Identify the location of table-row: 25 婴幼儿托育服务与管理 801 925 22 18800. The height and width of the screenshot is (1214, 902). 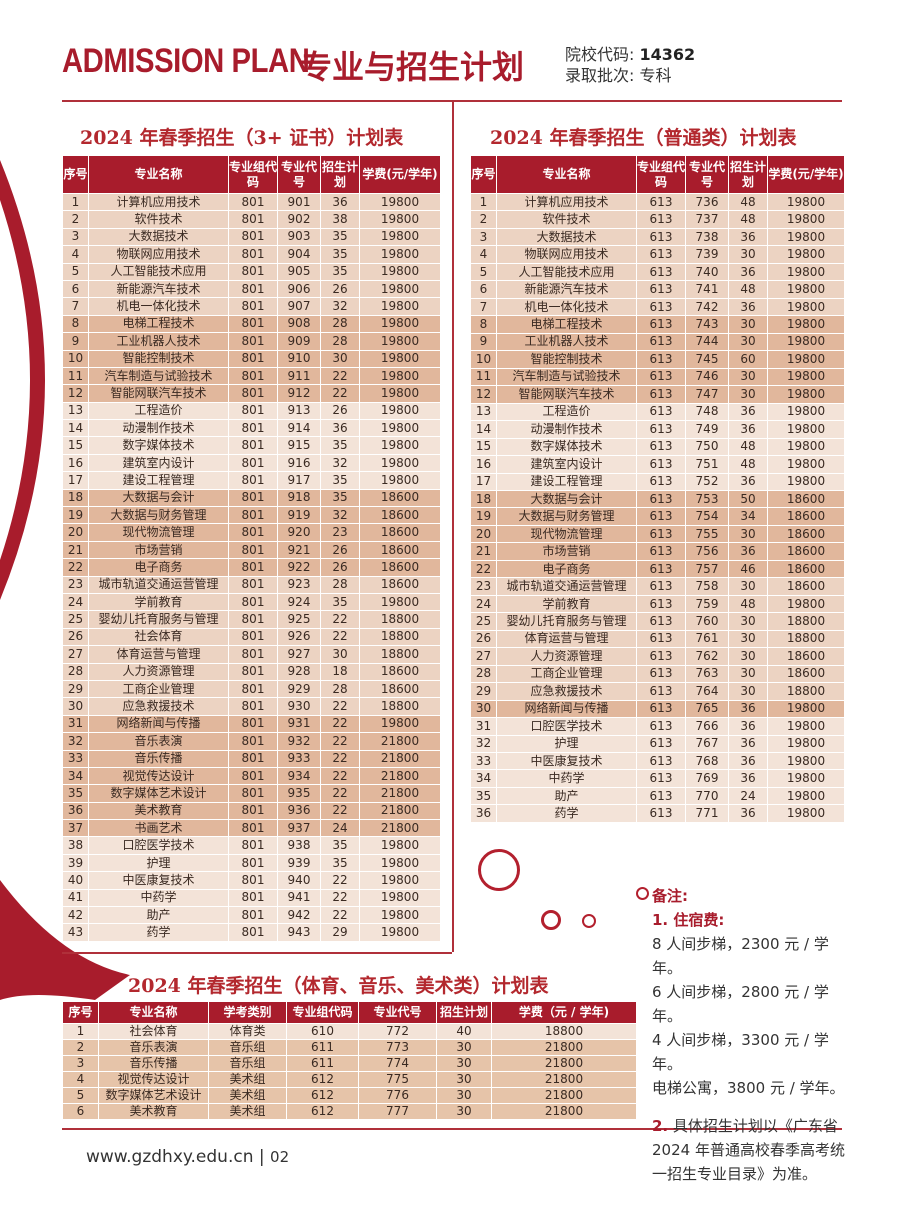
(251, 619).